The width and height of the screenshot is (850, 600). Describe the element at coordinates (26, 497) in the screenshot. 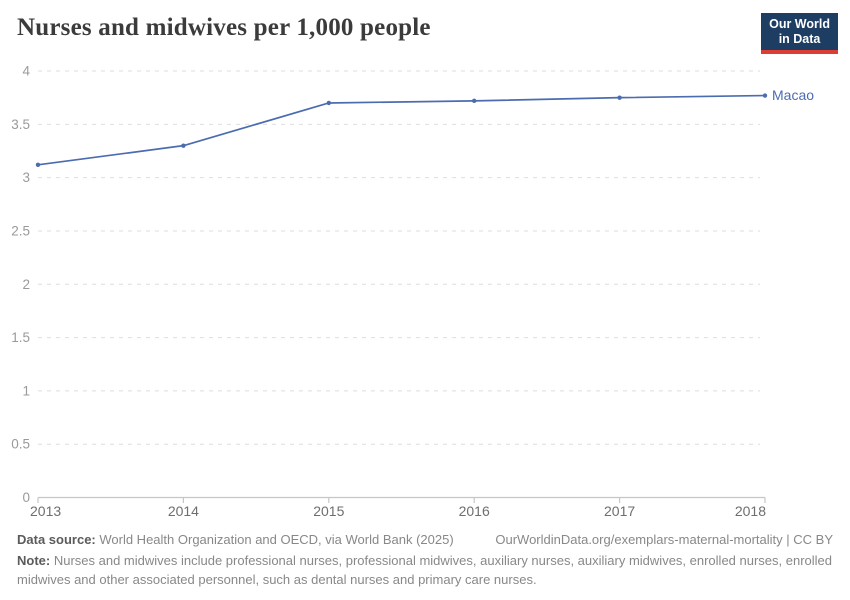

I see `y-tick-label: 0` at that location.